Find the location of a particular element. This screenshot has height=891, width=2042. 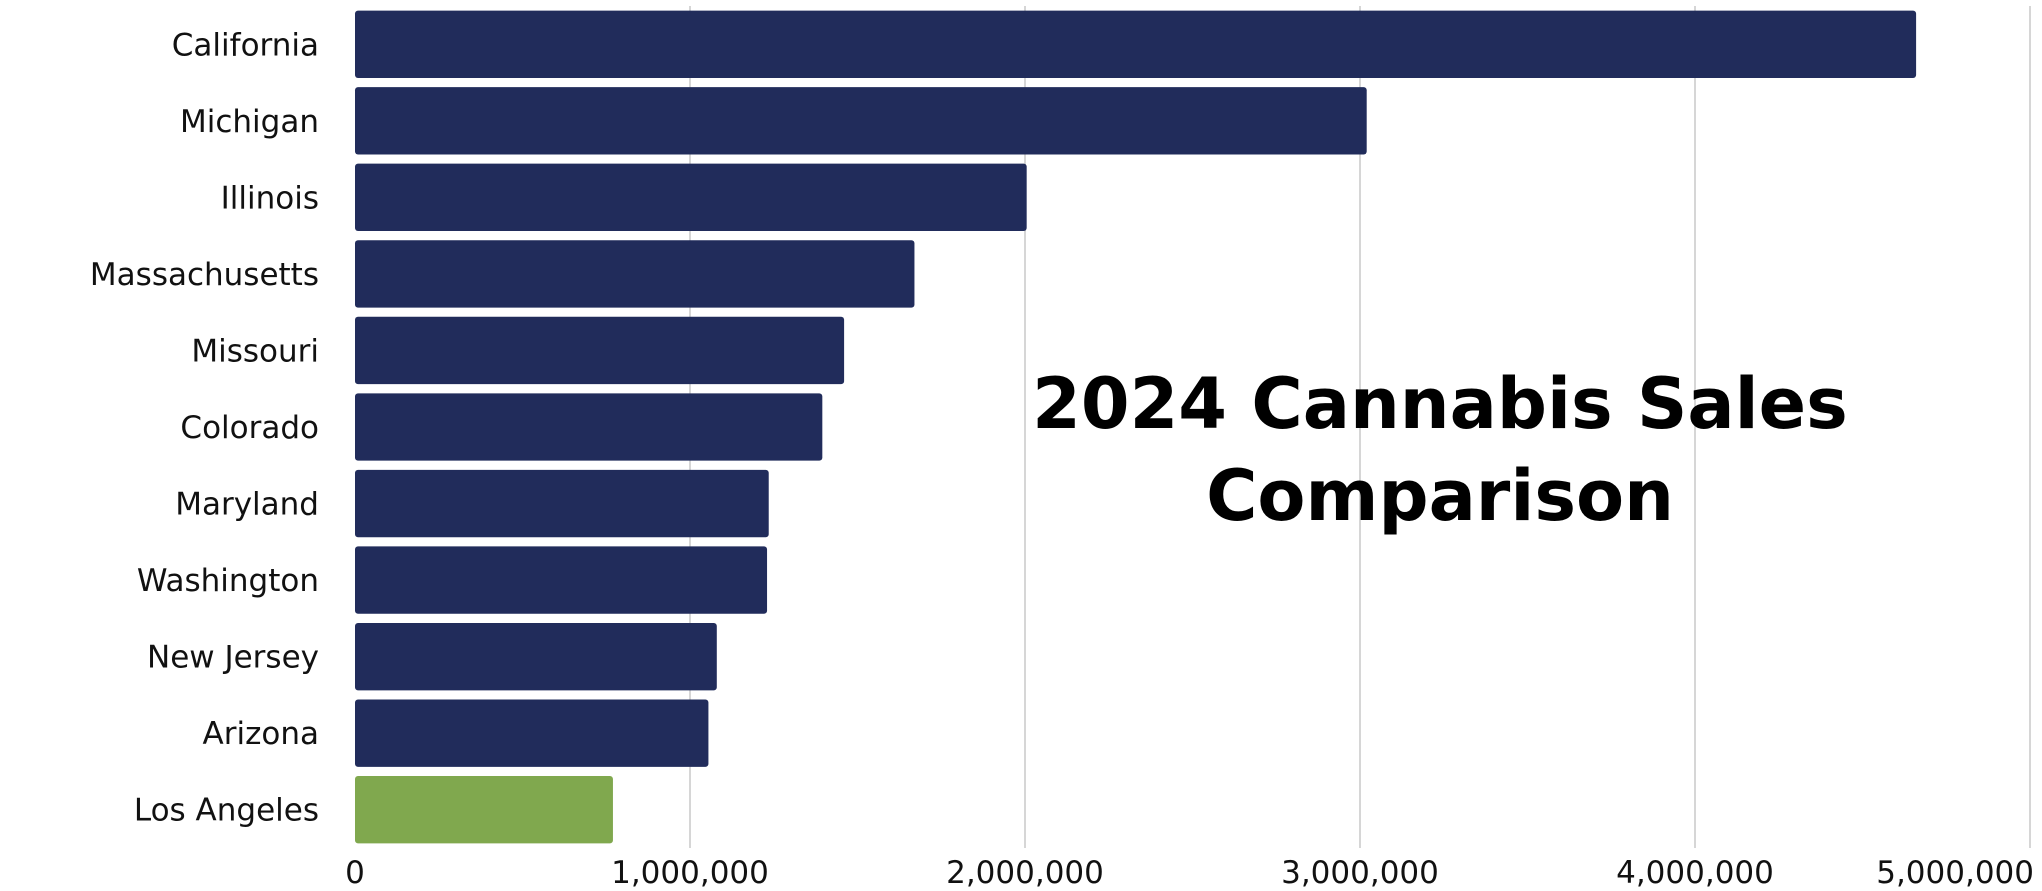

category-label: Washington is located at coordinates (228, 581).